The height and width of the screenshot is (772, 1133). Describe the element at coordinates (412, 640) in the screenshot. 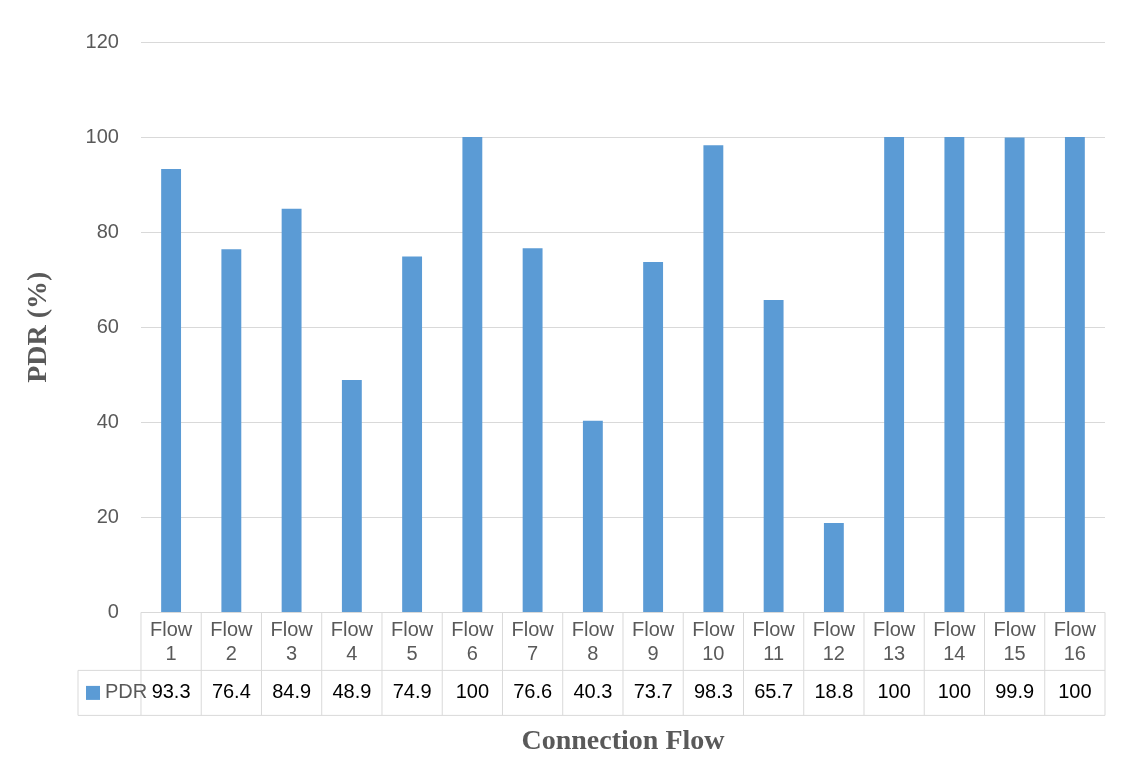

I see `x-tick-label: Flow 5` at that location.